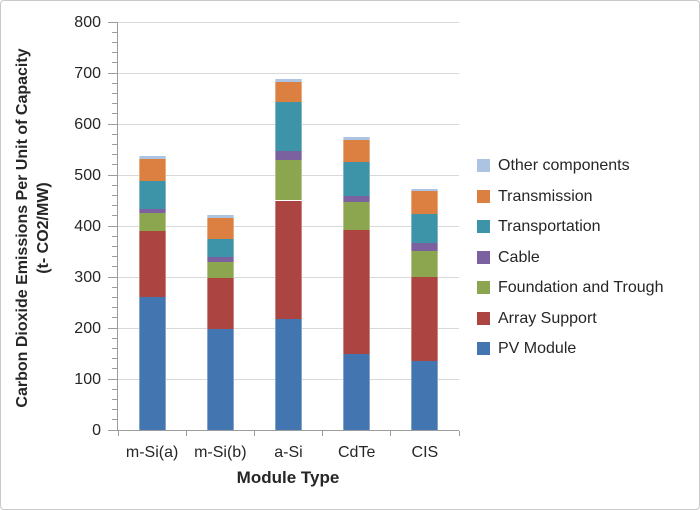 This screenshot has width=700, height=510. What do you see at coordinates (87, 22) in the screenshot?
I see `y-tick-label: 800` at bounding box center [87, 22].